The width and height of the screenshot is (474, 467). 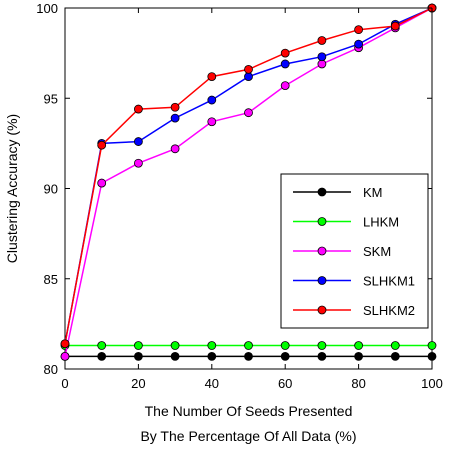 I want to click on series-km, so click(x=248, y=356).